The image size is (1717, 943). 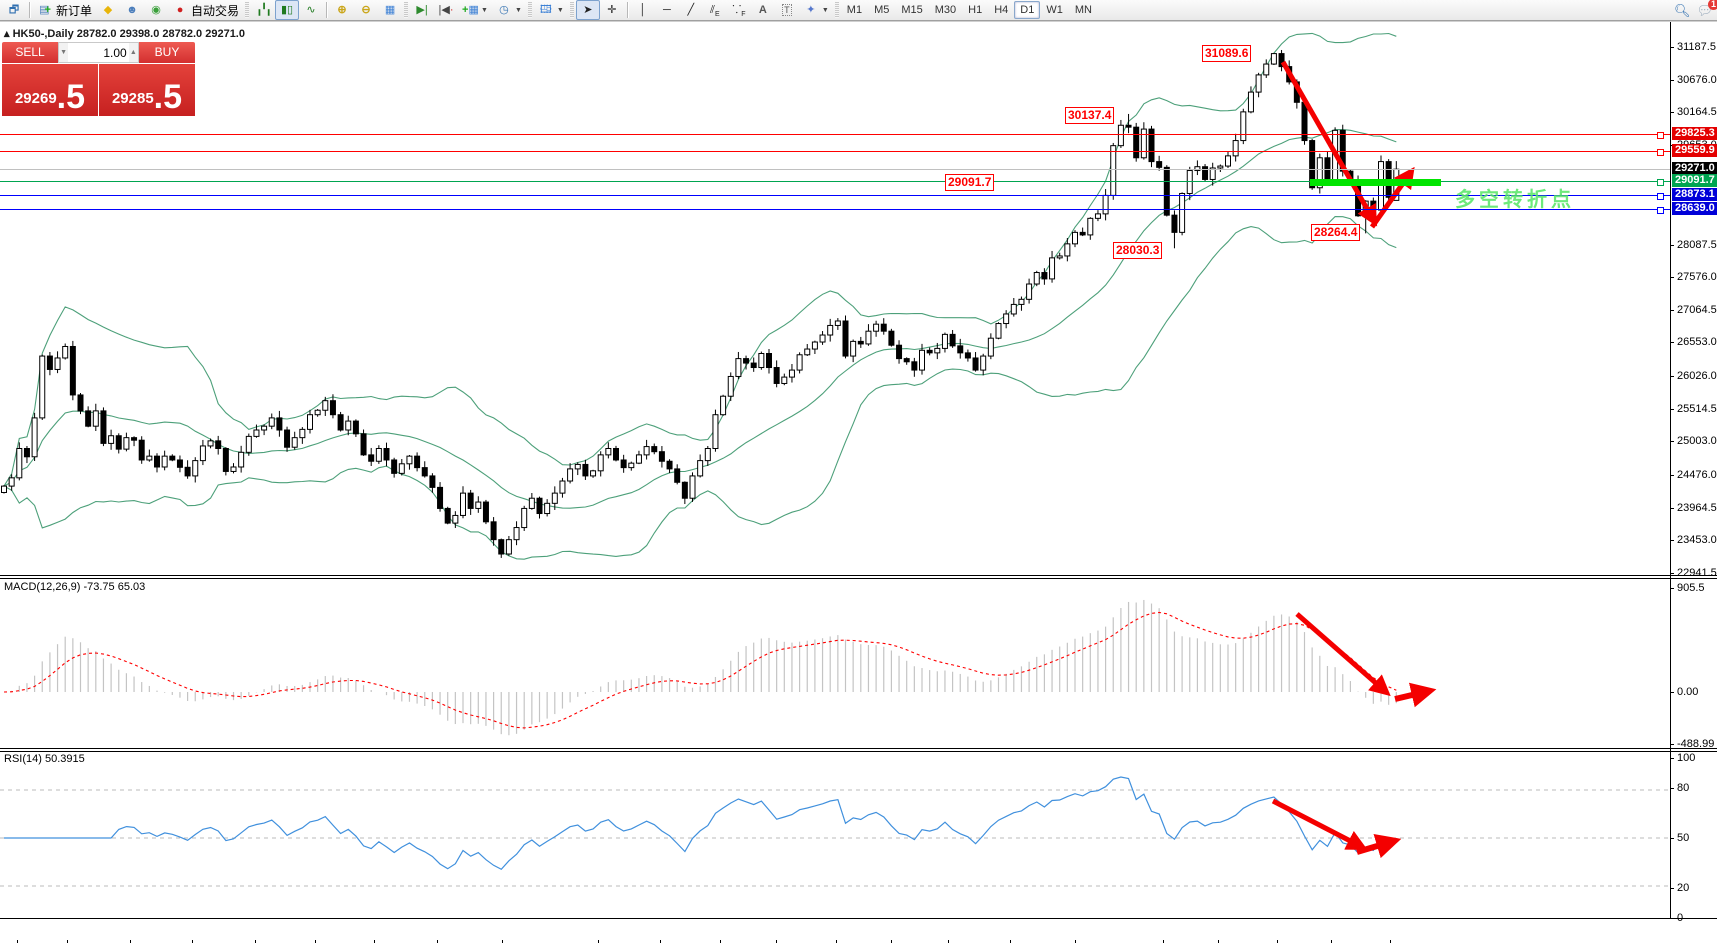 I want to click on signals-button: ◉, so click(x=156, y=10).